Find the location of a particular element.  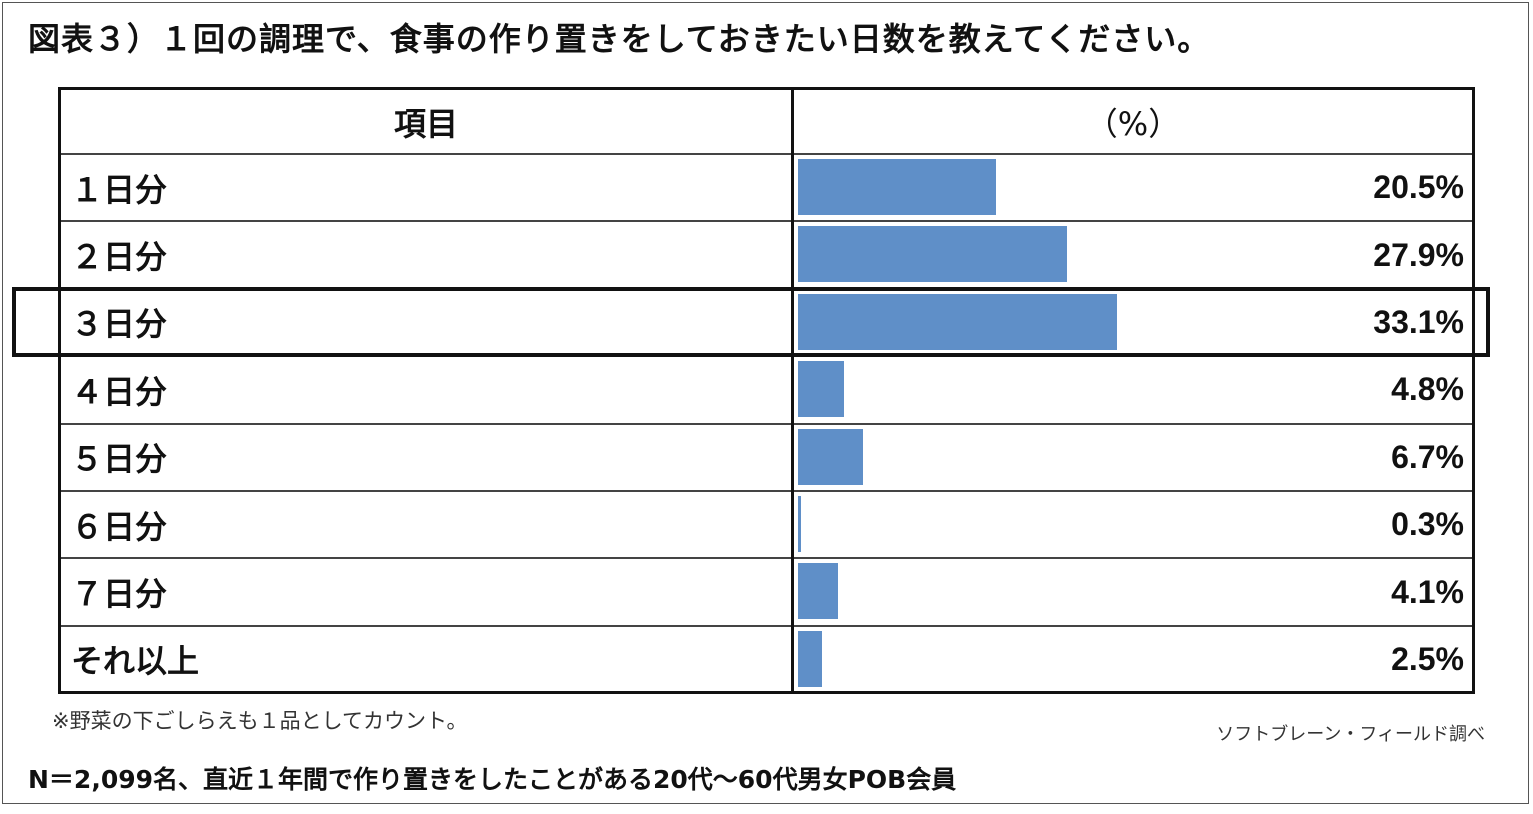

category-label: ２日分 is located at coordinates (119, 257).